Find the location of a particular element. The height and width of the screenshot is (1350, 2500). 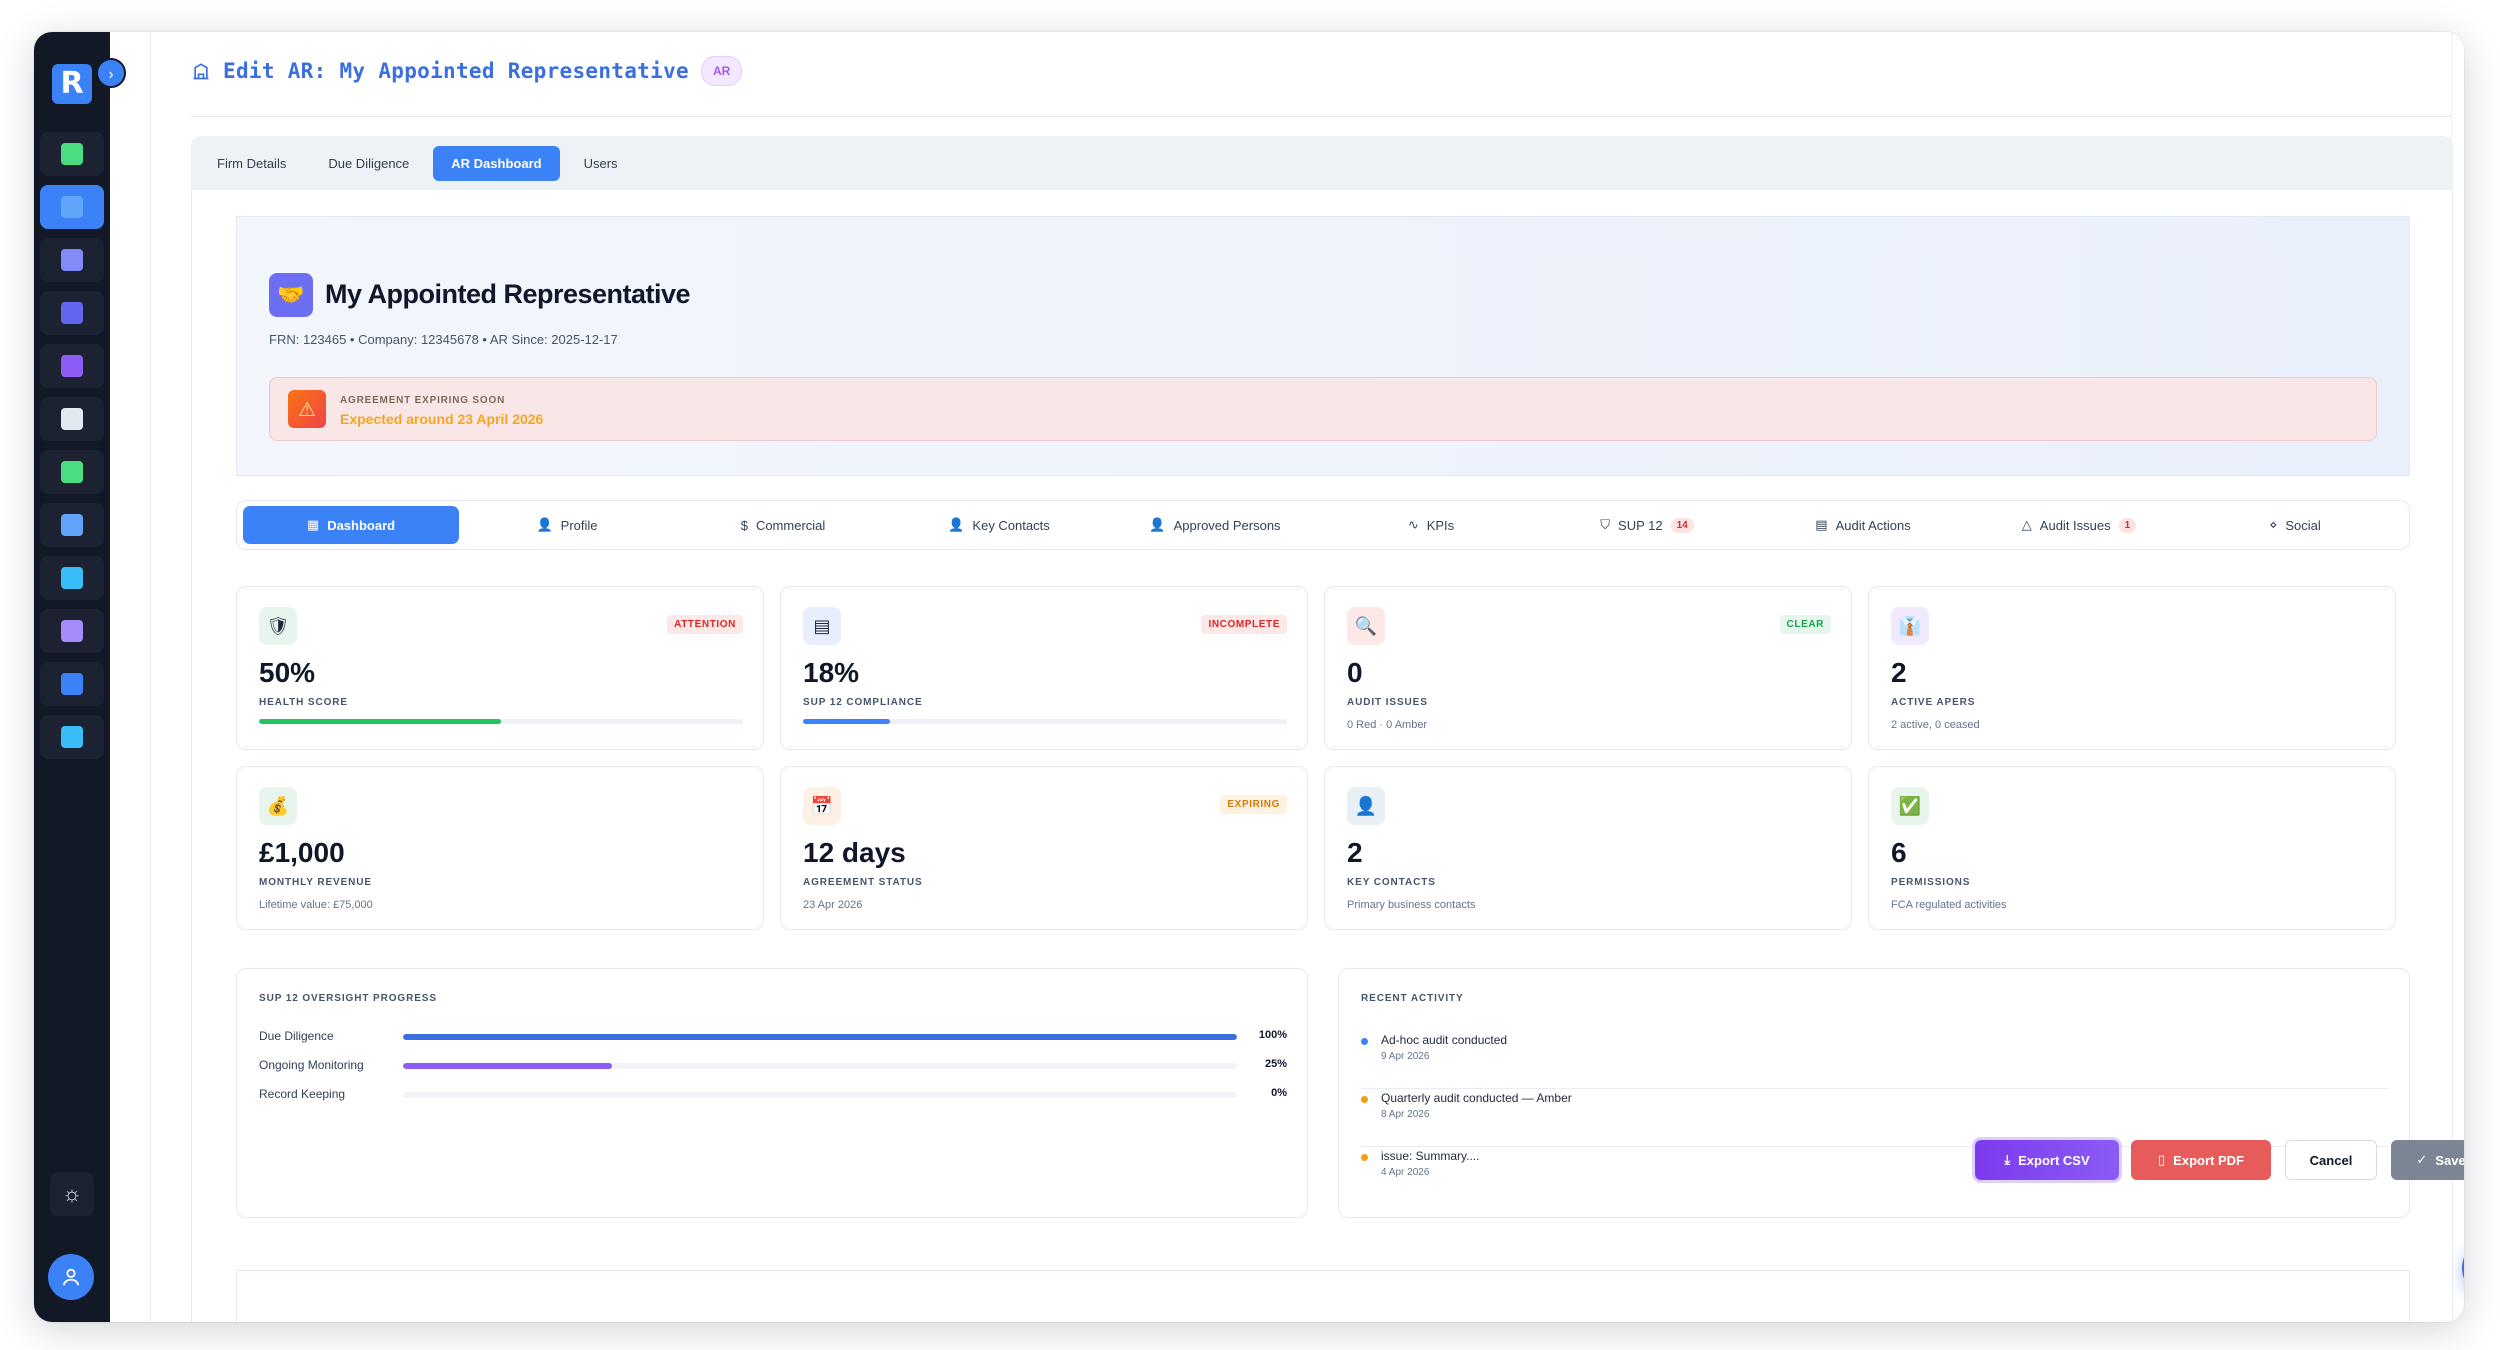

footer-bar is located at coordinates (1323, 1296).